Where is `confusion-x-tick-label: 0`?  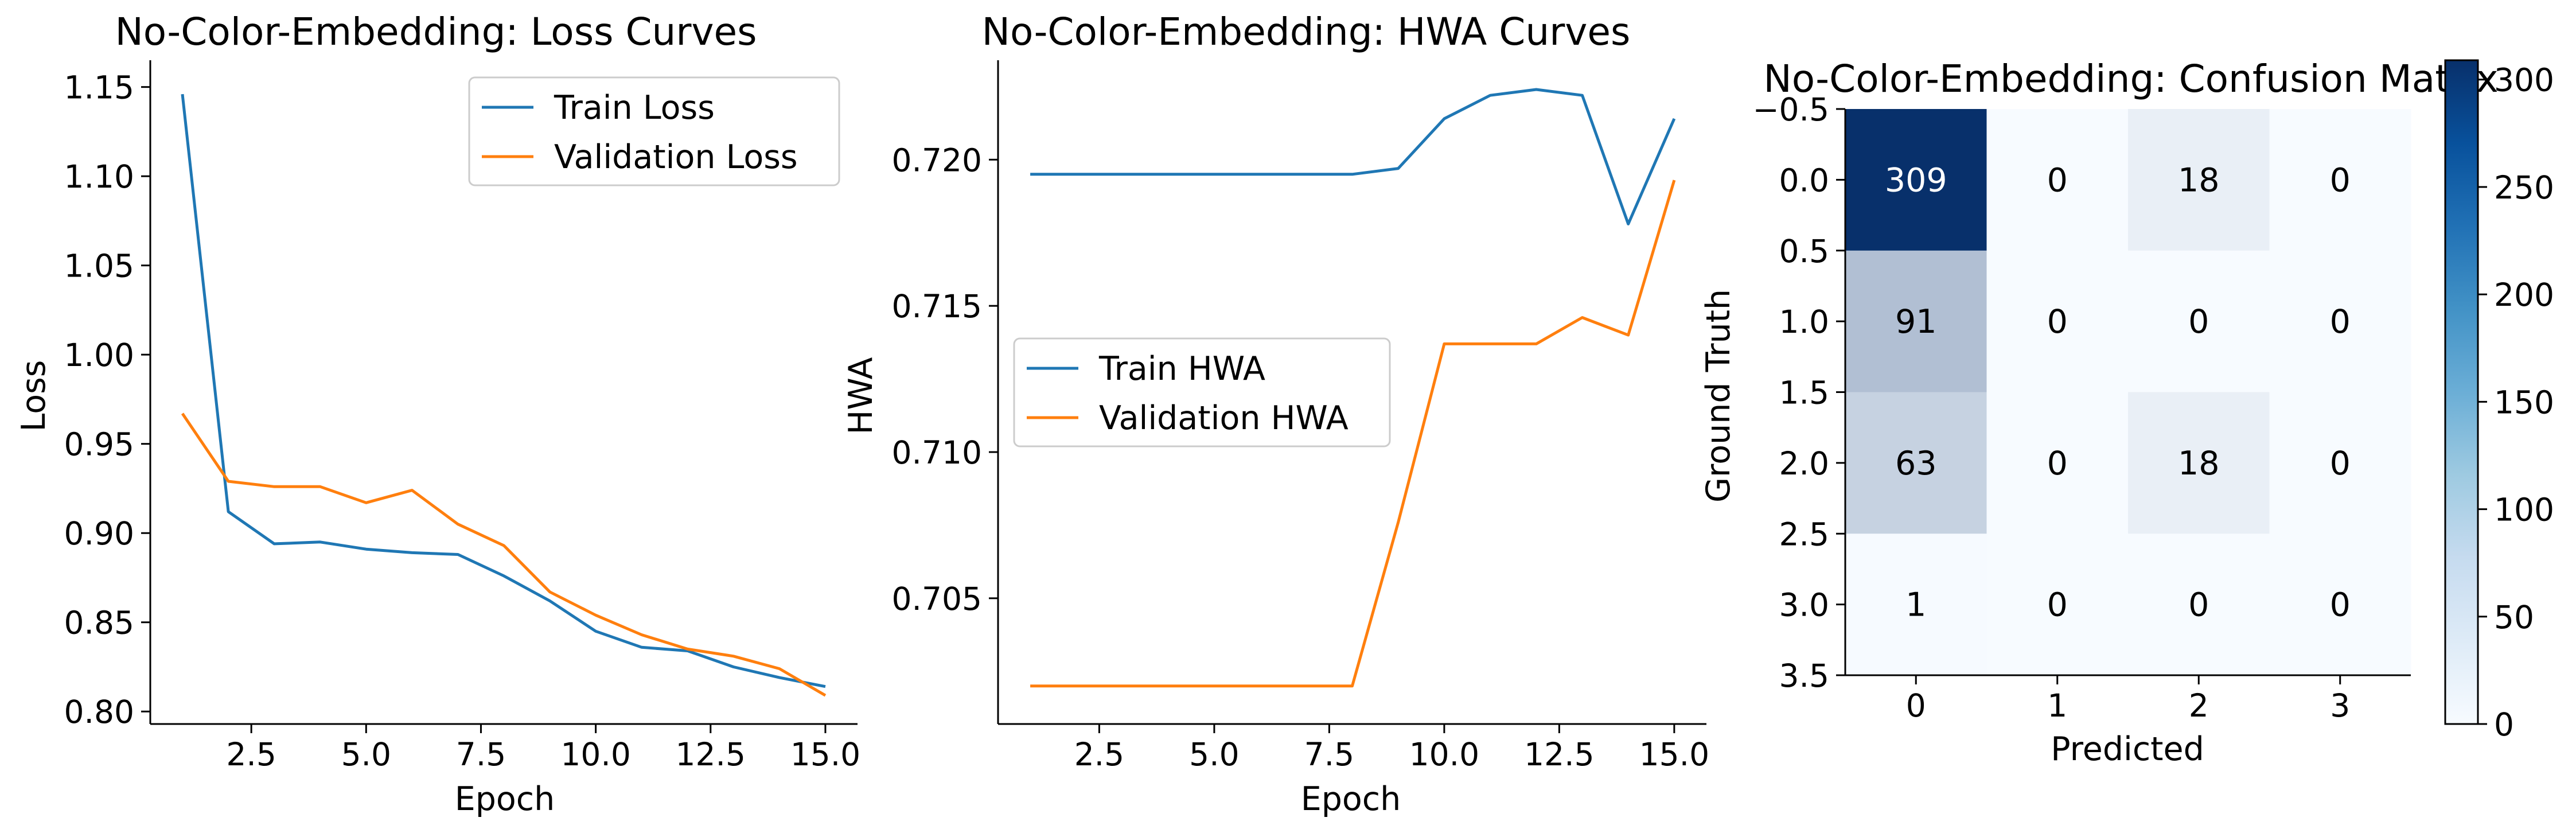
confusion-x-tick-label: 0 is located at coordinates (1916, 705).